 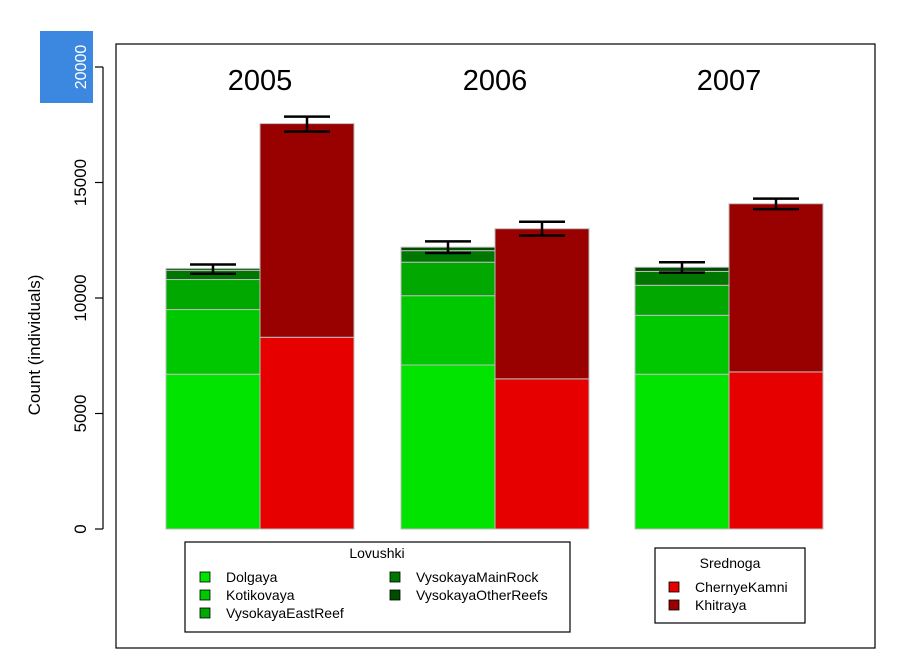 What do you see at coordinates (213, 295) in the screenshot?
I see `bar-segment-vysokayaeastreef-2005` at bounding box center [213, 295].